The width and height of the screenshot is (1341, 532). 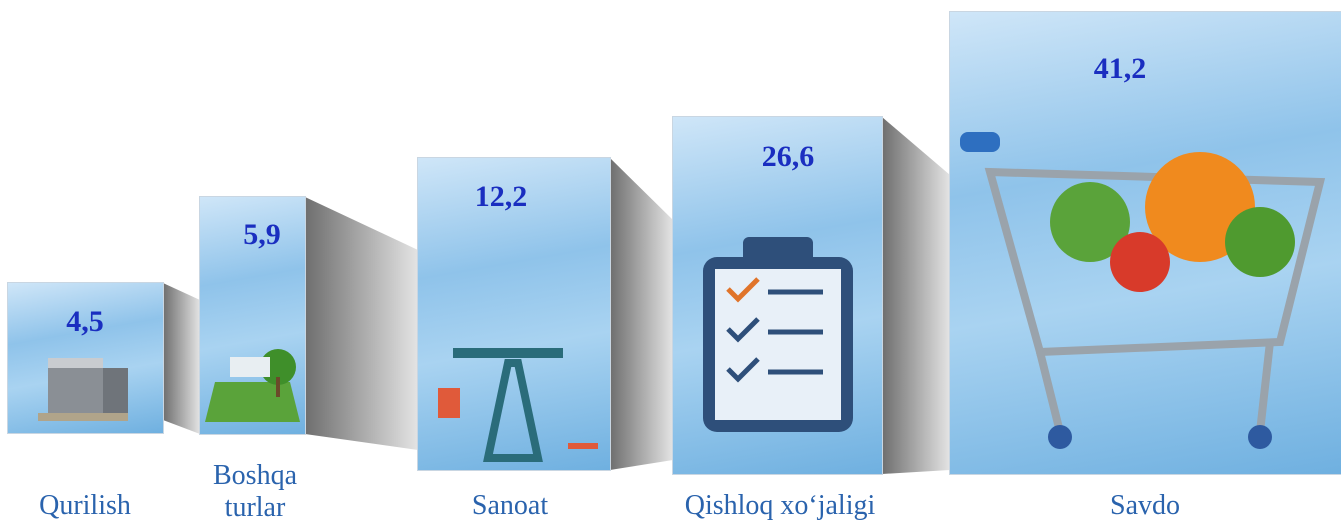 I want to click on category-label: Savdo, so click(x=1145, y=505).